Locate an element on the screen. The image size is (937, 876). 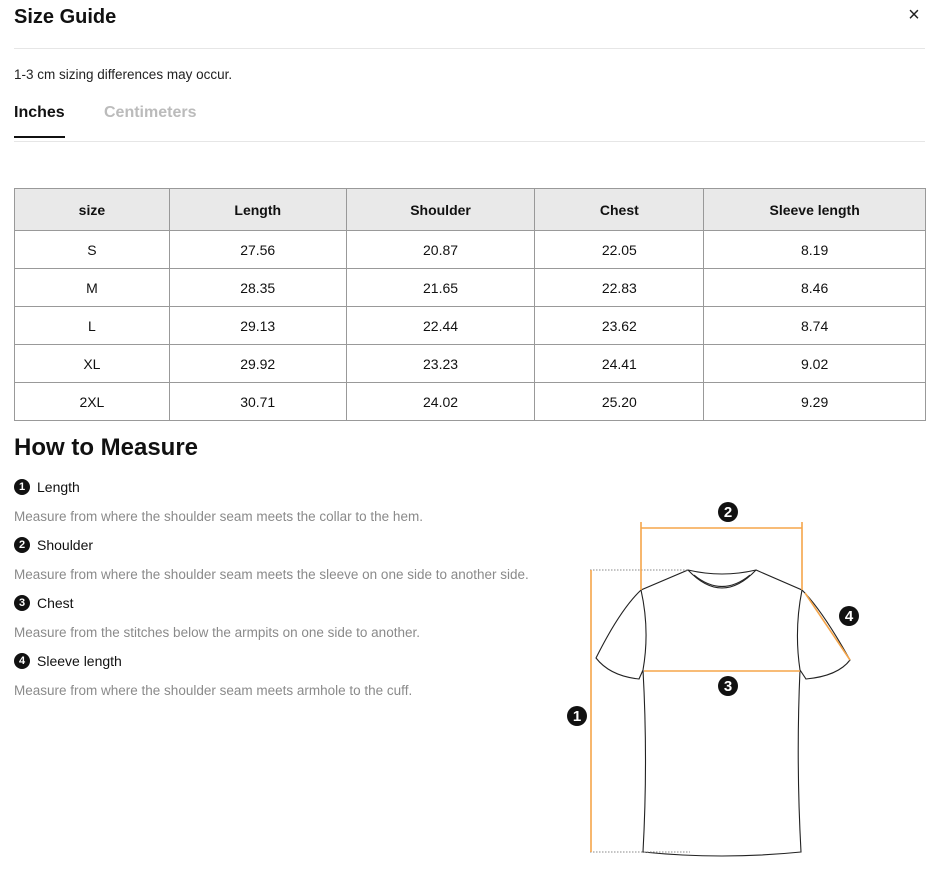
table-cell: M is located at coordinates (92, 287).